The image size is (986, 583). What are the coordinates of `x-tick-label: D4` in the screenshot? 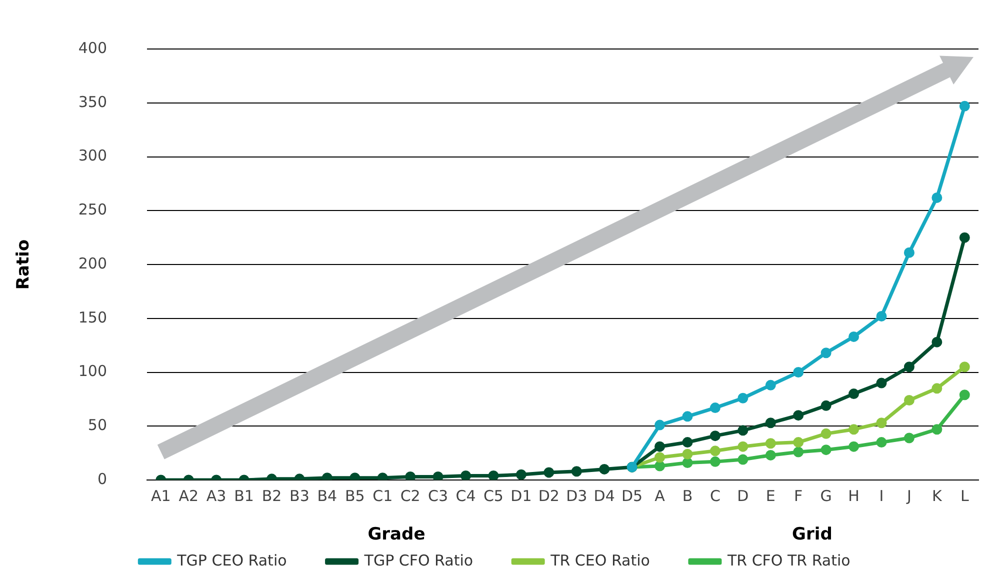 It's located at (604, 495).